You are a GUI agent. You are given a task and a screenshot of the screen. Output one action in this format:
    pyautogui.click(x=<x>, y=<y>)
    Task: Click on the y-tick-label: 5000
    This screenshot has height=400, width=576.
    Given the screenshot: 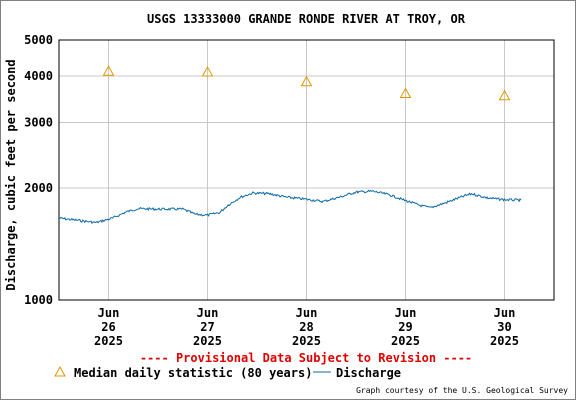 What is the action you would take?
    pyautogui.click(x=38, y=40)
    